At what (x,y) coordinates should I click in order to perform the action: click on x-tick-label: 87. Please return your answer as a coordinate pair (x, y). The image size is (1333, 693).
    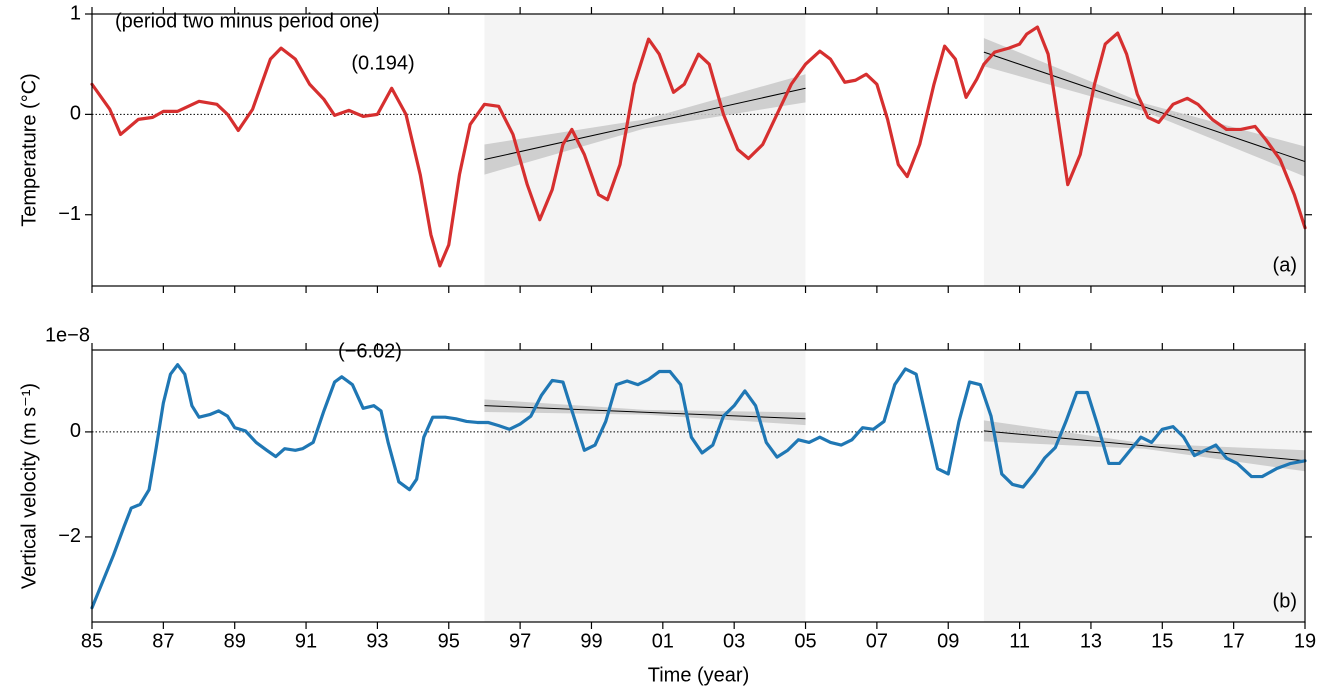
    Looking at the image, I should click on (163, 641).